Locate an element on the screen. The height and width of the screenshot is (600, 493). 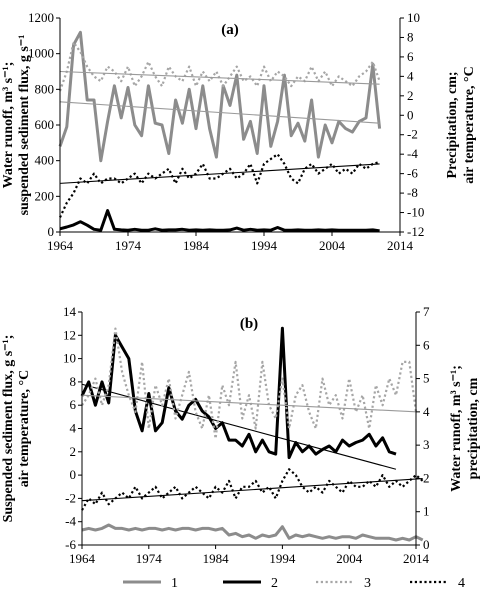
right-tick-label: 5 is located at coordinates (426, 378).